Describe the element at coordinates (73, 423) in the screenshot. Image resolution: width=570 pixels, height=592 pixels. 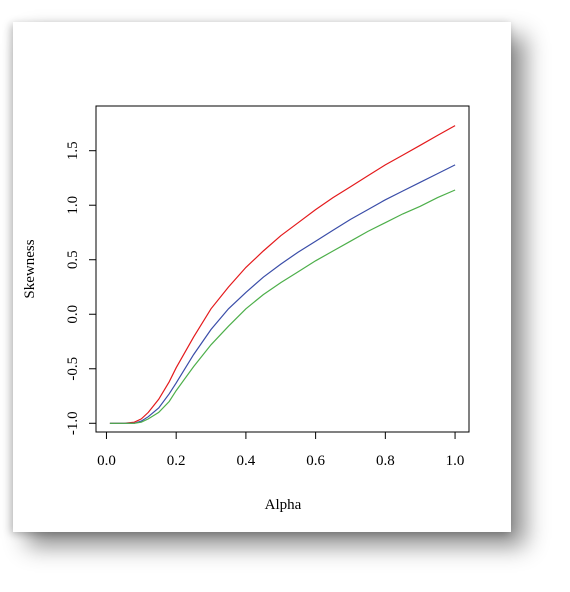
I see `y-tick-label: -1.0` at that location.